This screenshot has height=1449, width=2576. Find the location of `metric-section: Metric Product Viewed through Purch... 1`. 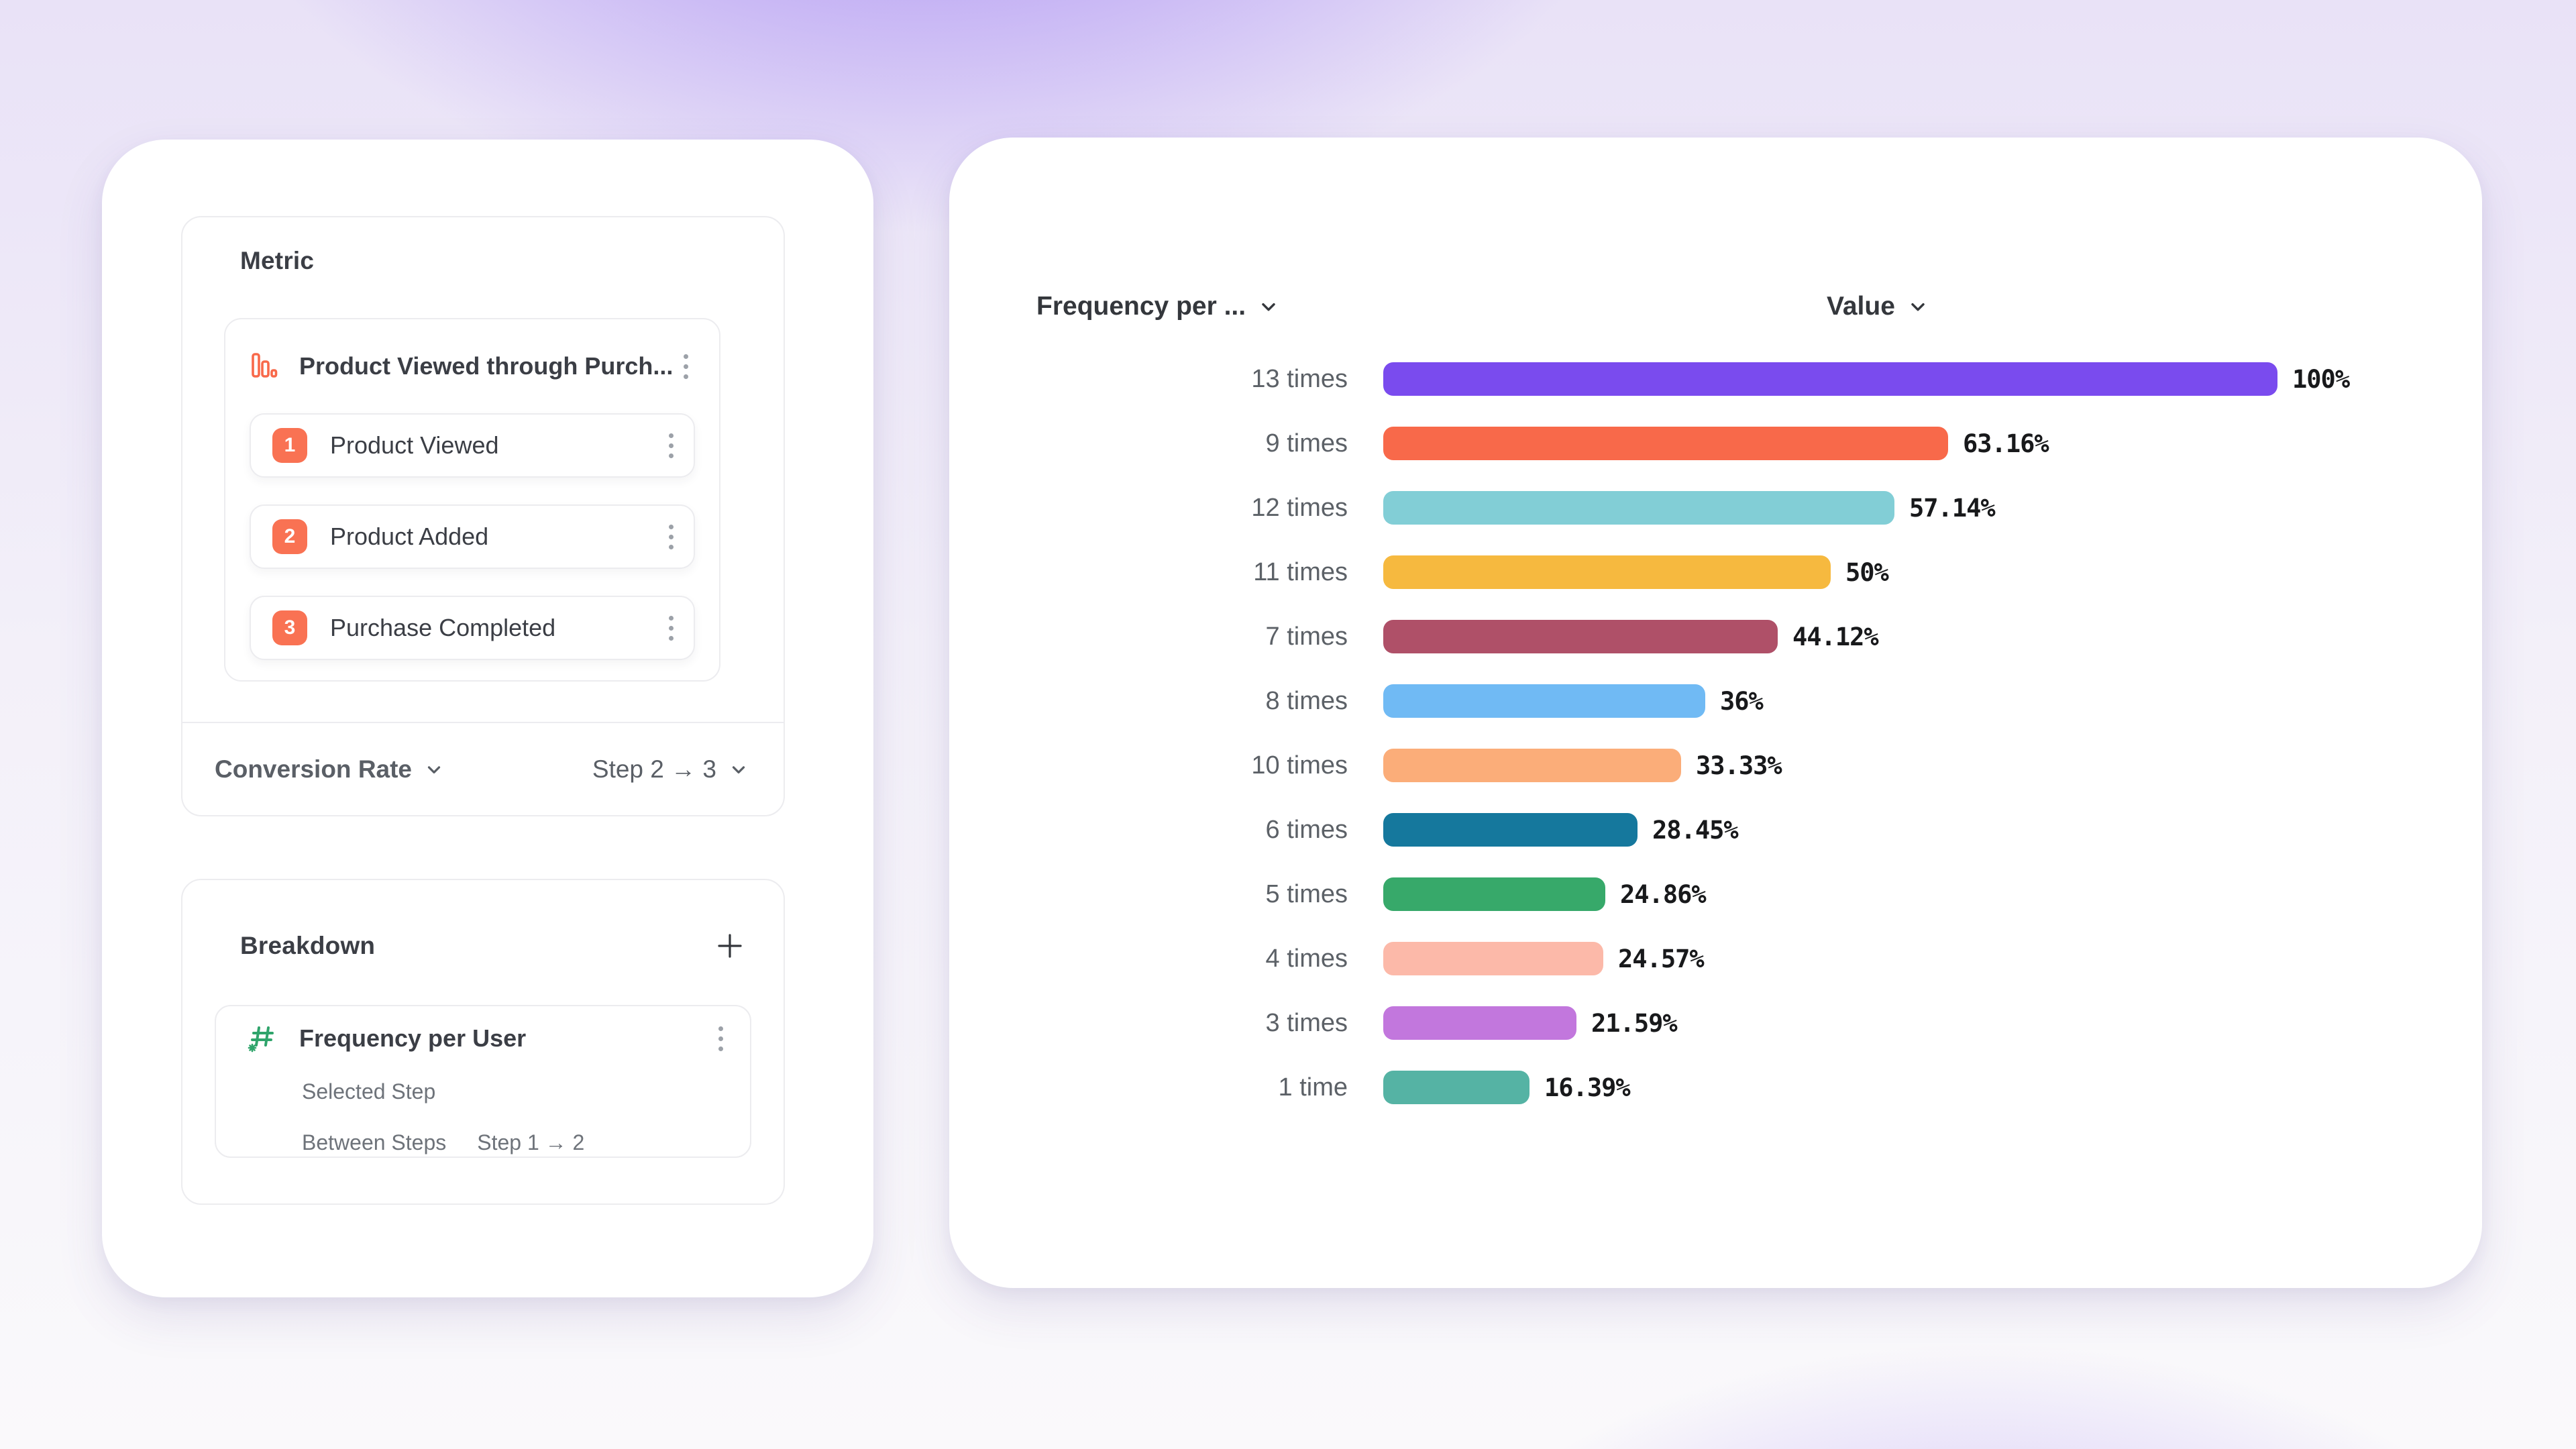

metric-section: Metric Product Viewed through Purch... 1 is located at coordinates (483, 516).